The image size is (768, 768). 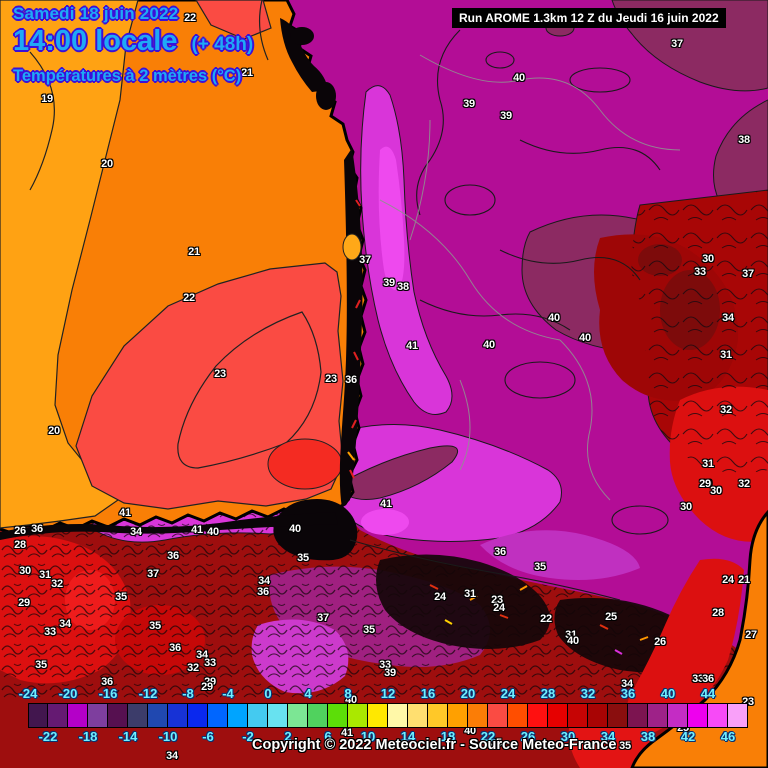 What do you see at coordinates (20, 545) in the screenshot?
I see `temperature-value-label: 28` at bounding box center [20, 545].